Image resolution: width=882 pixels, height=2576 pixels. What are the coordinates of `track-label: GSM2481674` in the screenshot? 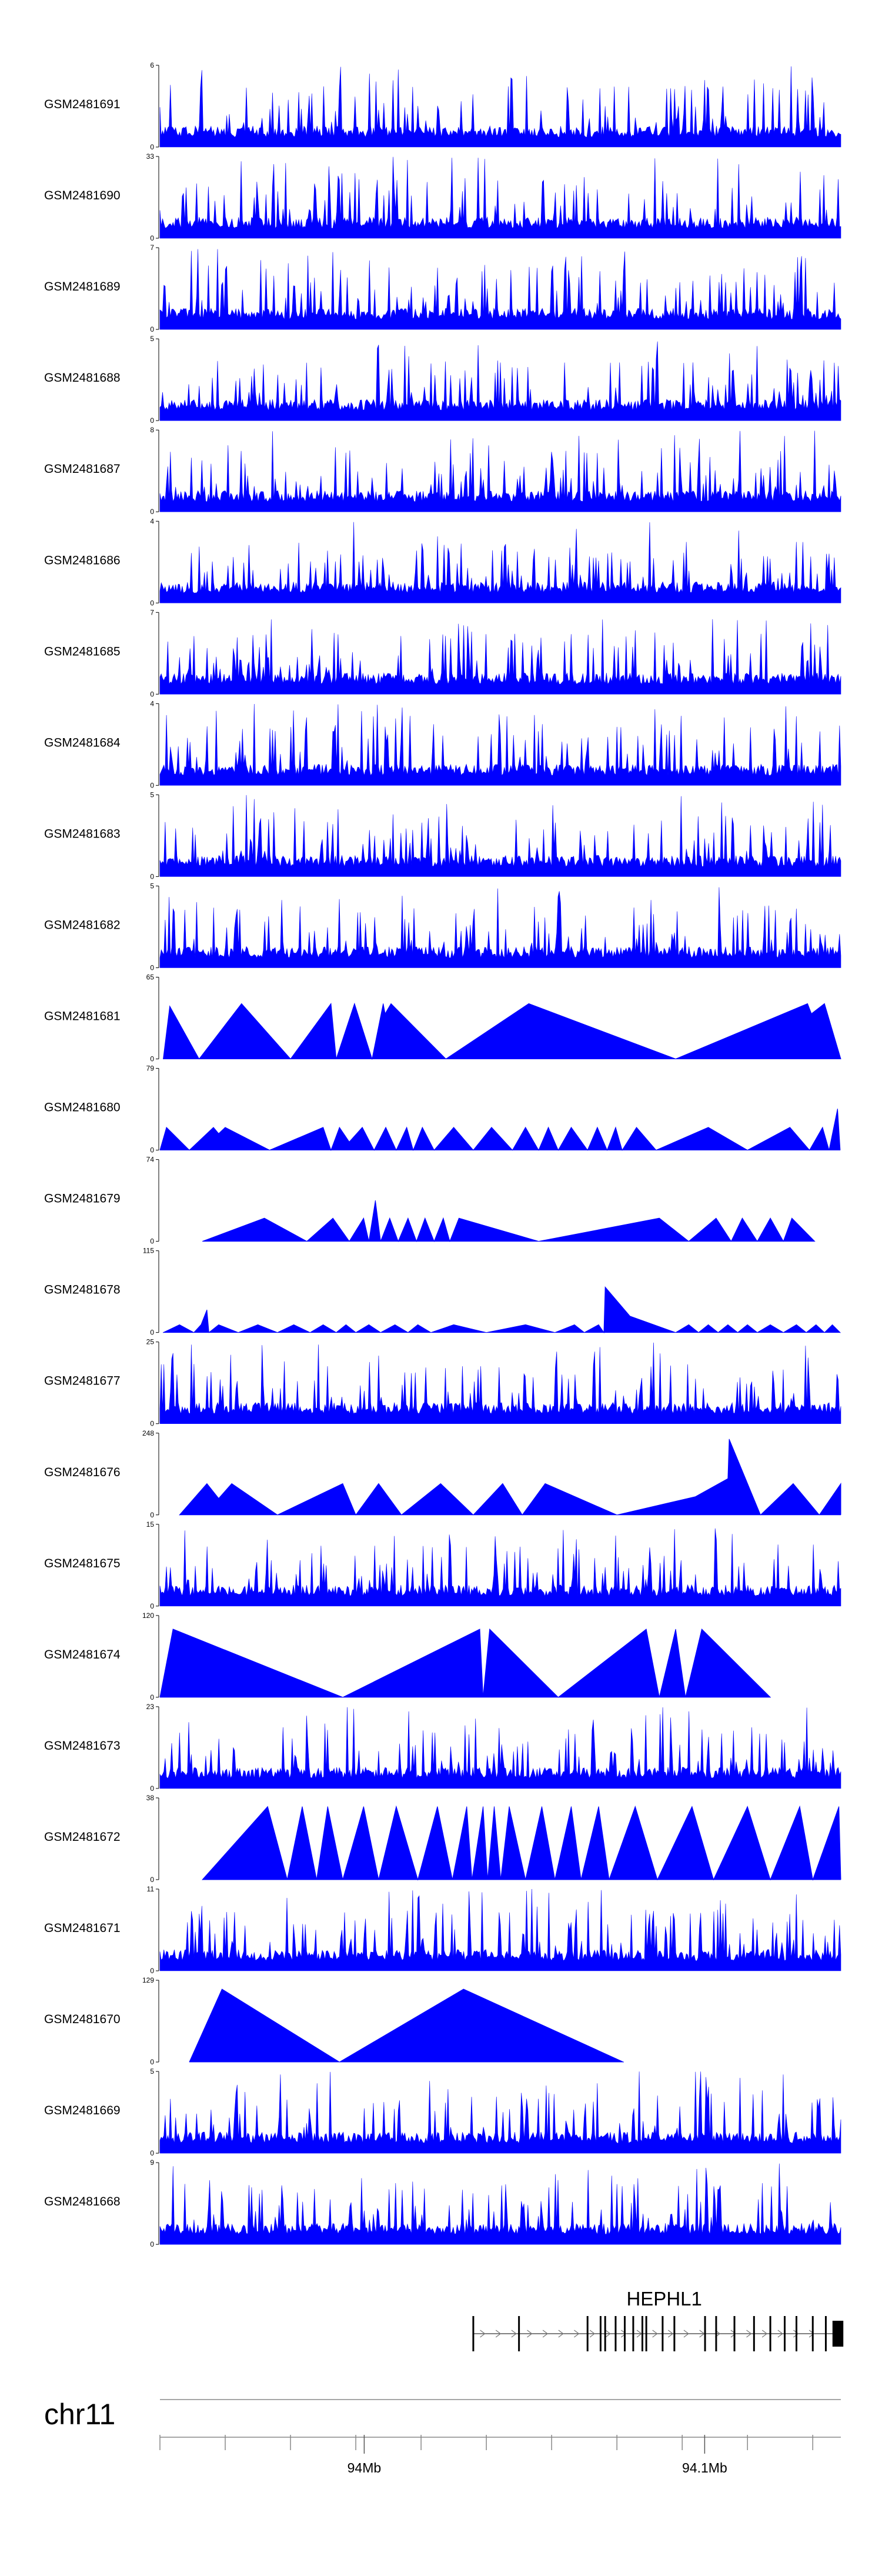 It's located at (82, 1654).